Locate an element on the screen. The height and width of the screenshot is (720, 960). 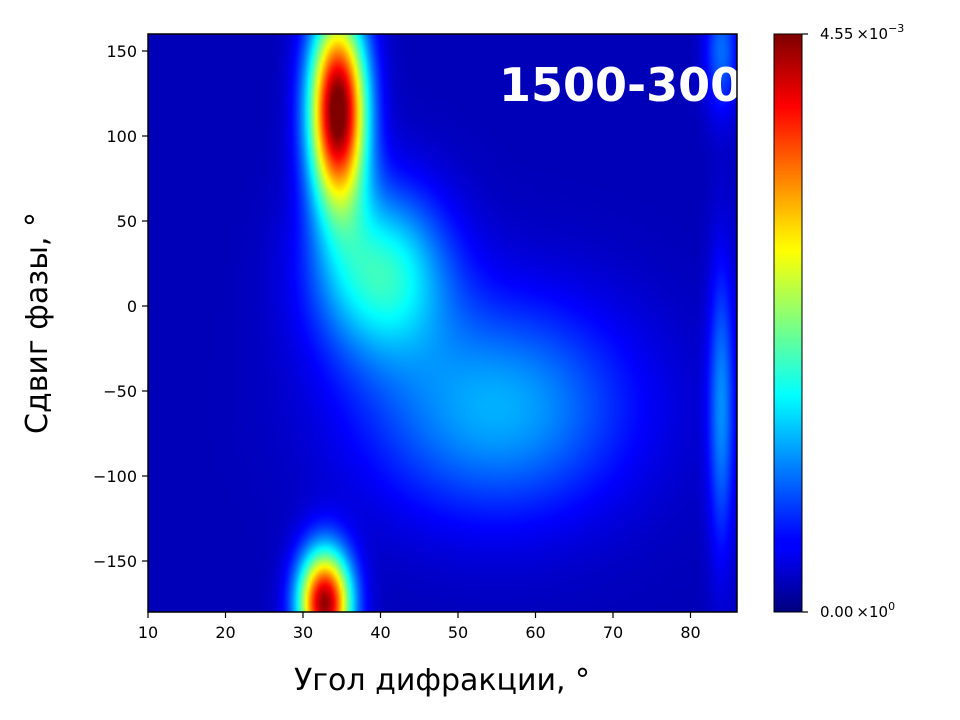
colorbar-max-label: 4.55 ×10⁻³ is located at coordinates (862, 32).